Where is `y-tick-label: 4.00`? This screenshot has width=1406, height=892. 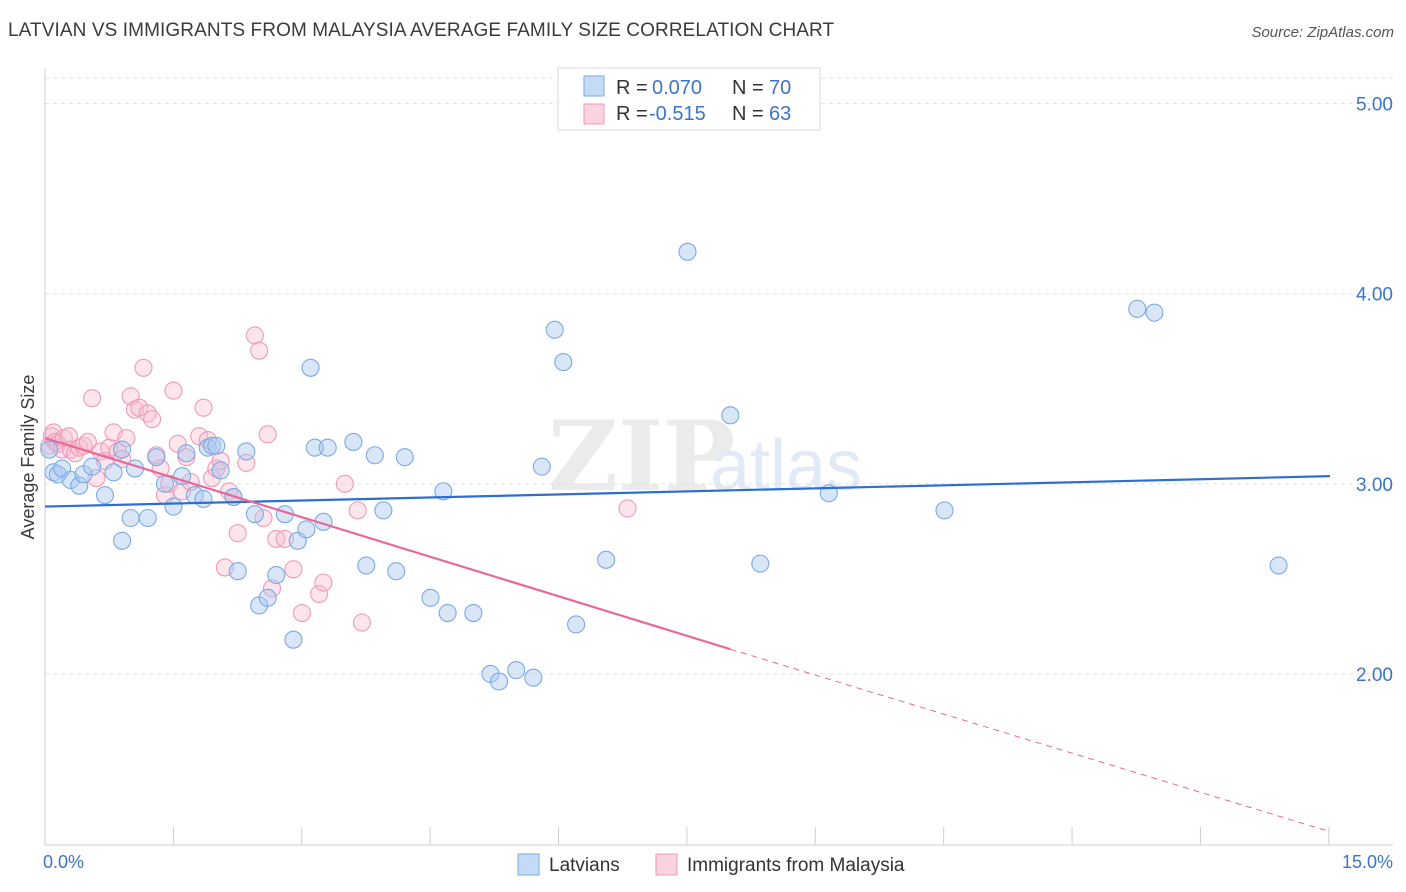
y-tick-label: 4.00 is located at coordinates (1374, 295).